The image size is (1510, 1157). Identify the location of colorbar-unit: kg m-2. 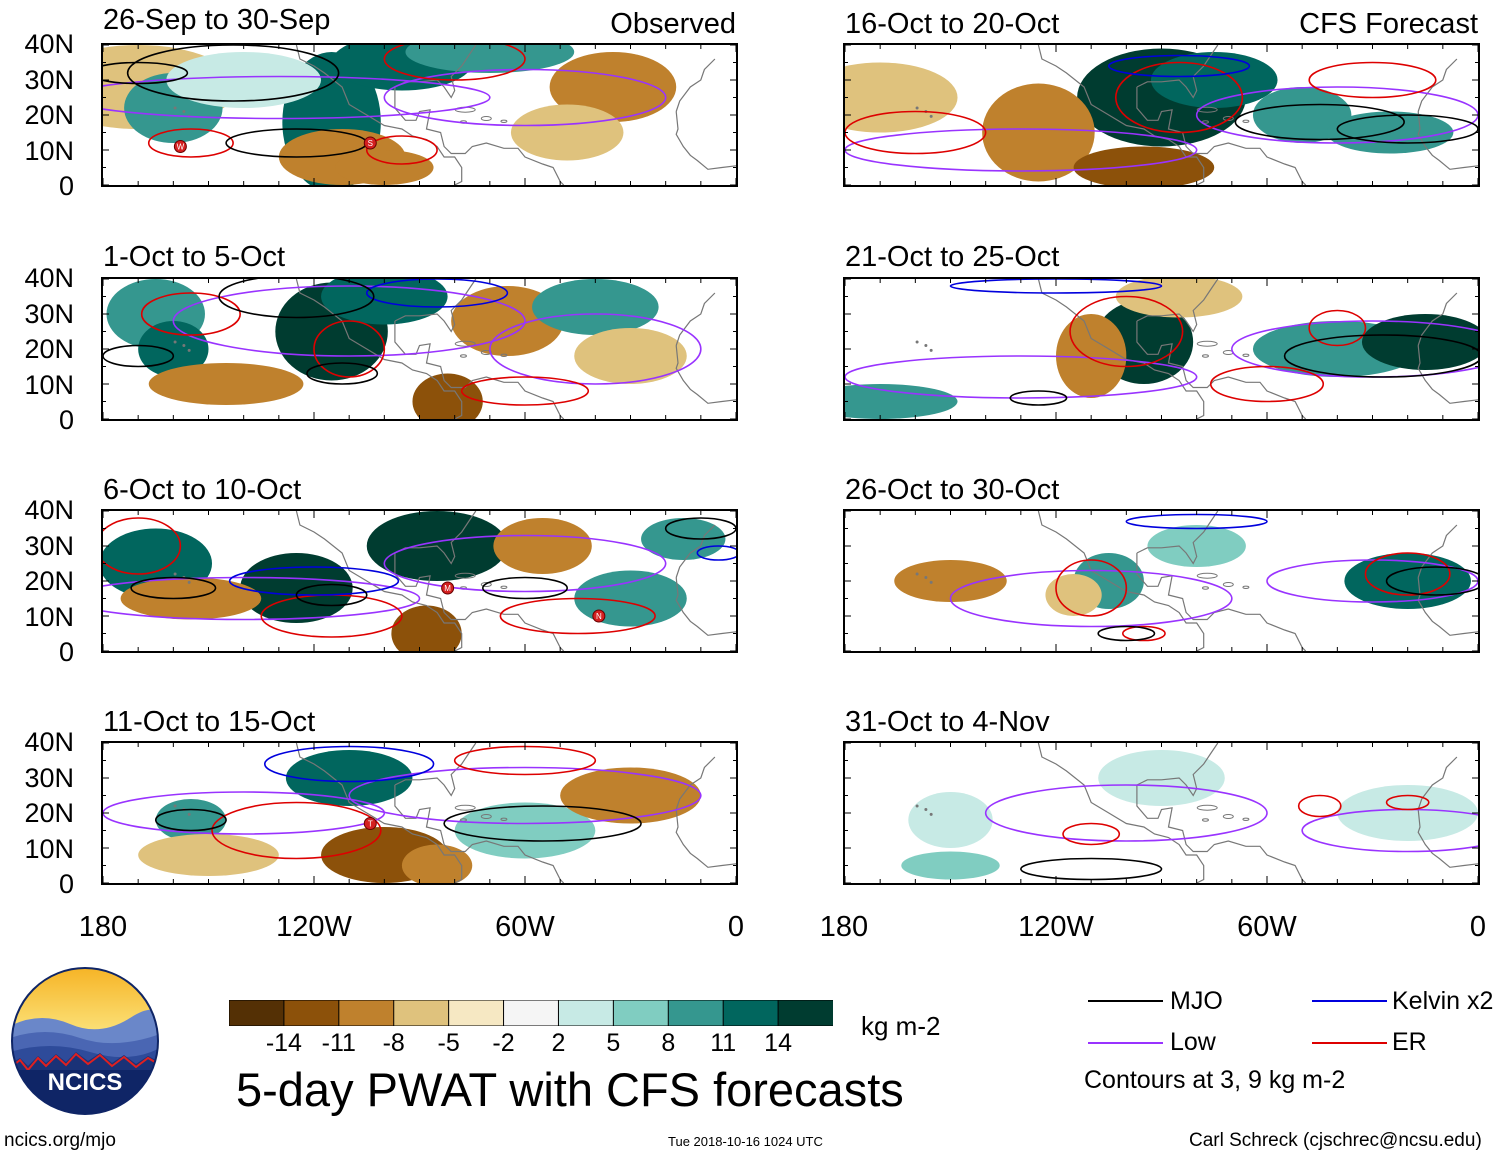
(901, 1026).